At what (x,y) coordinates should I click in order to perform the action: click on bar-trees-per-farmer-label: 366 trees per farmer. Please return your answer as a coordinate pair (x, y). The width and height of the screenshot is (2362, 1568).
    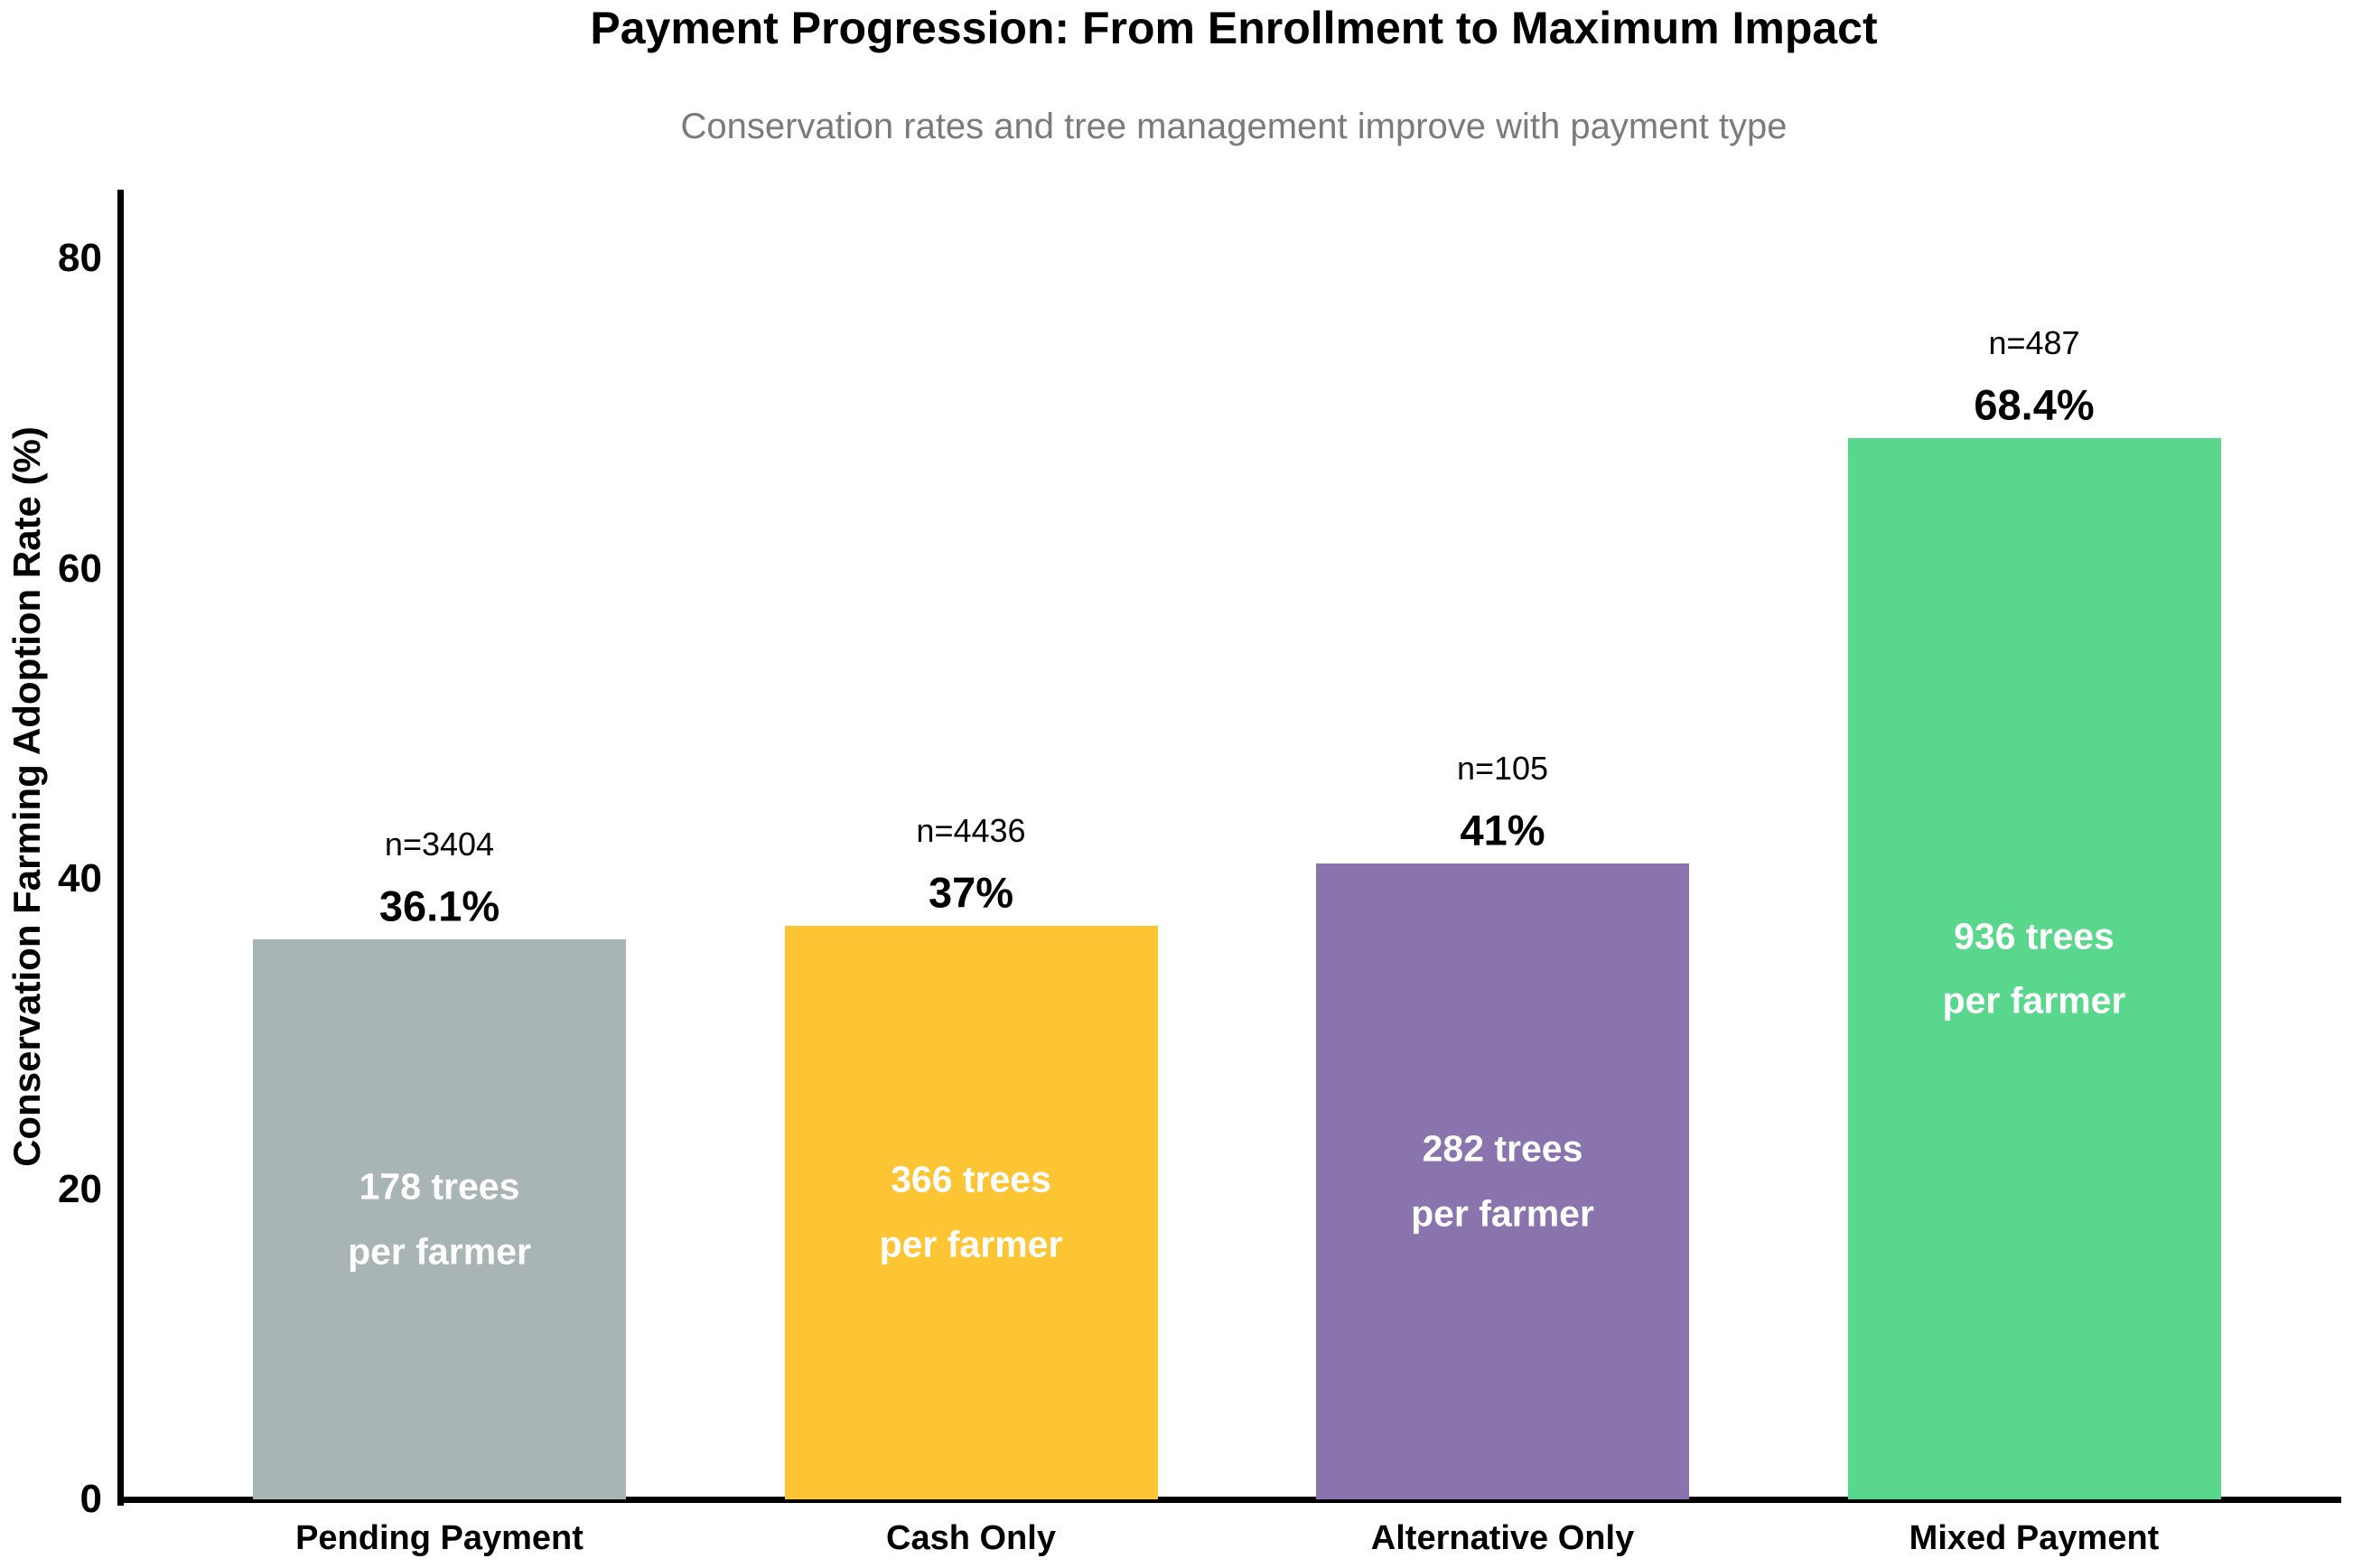
    Looking at the image, I should click on (971, 1211).